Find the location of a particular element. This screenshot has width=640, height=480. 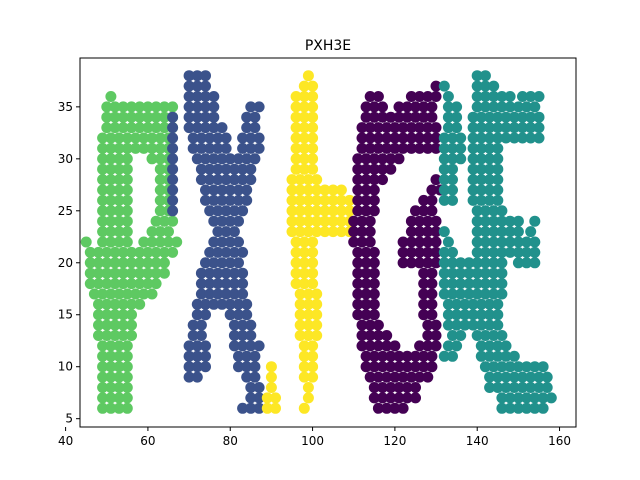

x-tick-label: 40 is located at coordinates (65, 441).